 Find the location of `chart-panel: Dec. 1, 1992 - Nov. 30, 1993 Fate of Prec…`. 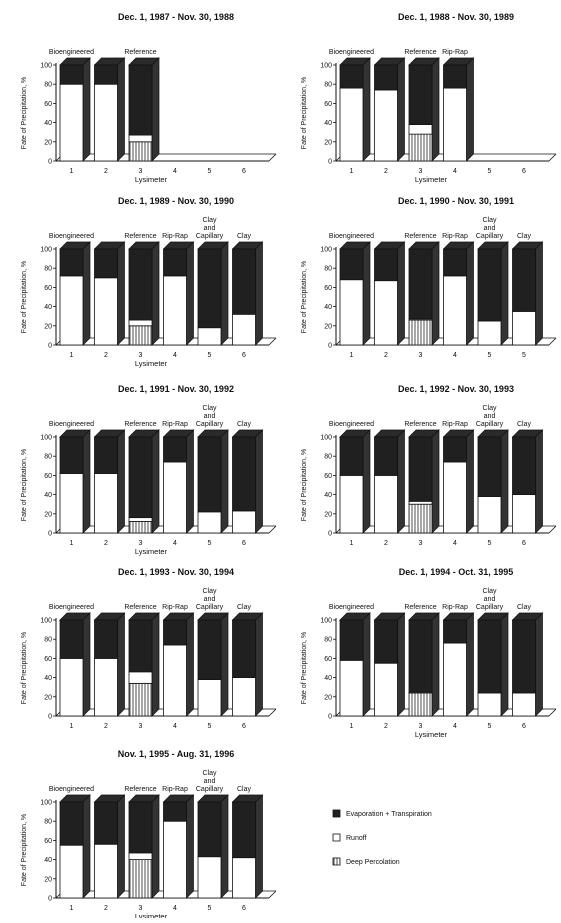

chart-panel: Dec. 1, 1992 - Nov. 30, 1993 Fate of Prec… is located at coordinates (429, 465).